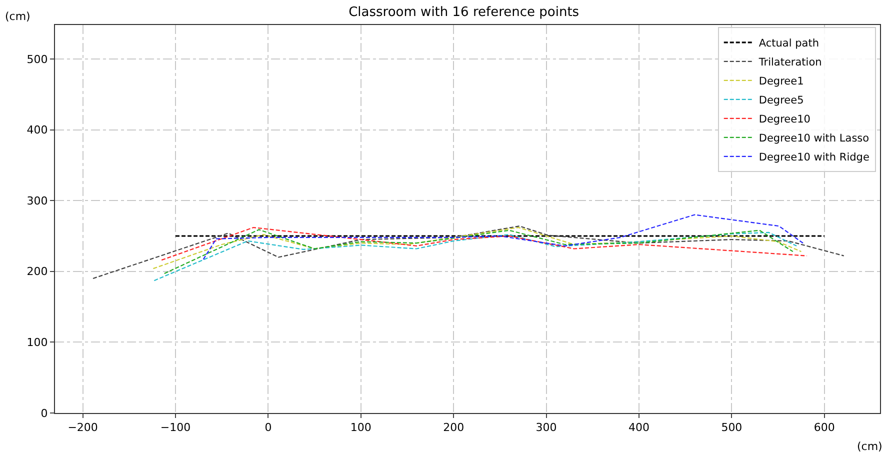 This screenshot has height=463, width=892. What do you see at coordinates (781, 82) in the screenshot?
I see `legend-label: Degree1` at bounding box center [781, 82].